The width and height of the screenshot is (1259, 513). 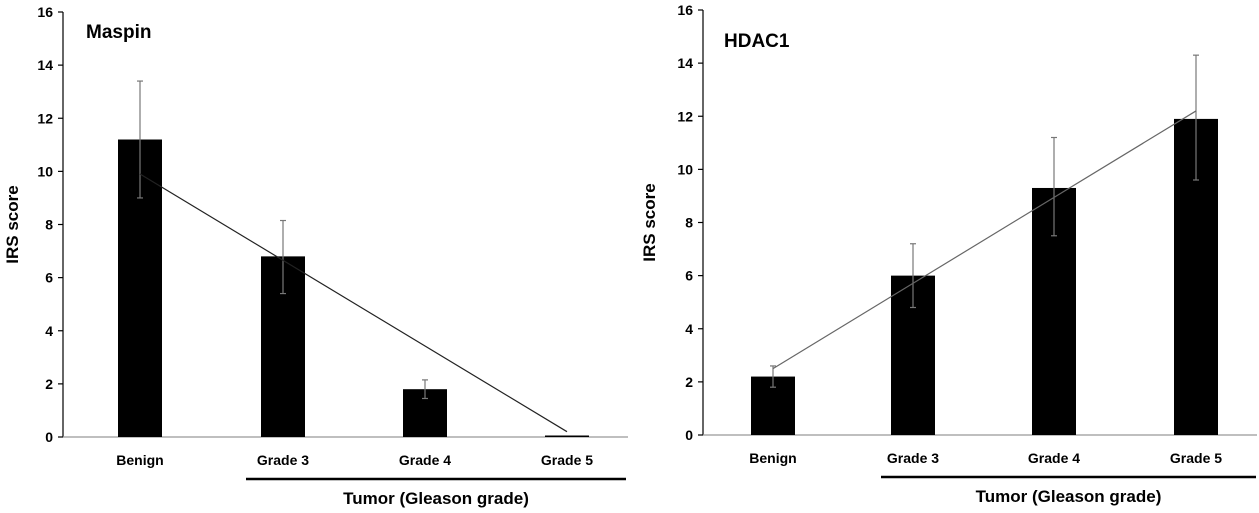 I want to click on bar, so click(x=567, y=436).